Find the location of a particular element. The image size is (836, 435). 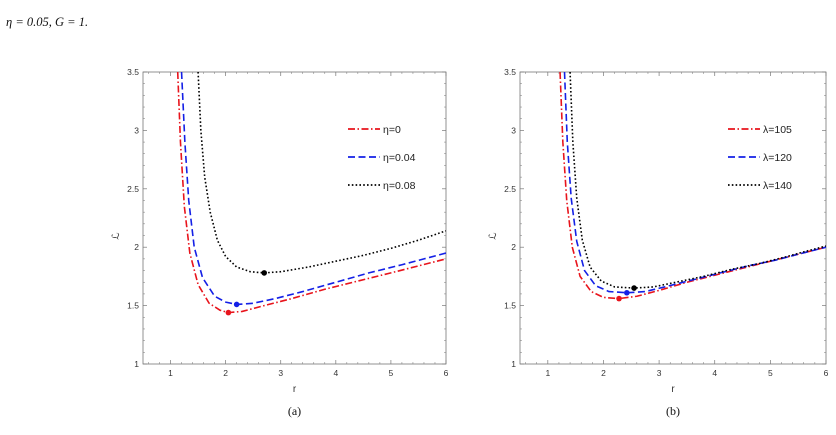

legend-label-1: λ=120 is located at coordinates (777, 158).